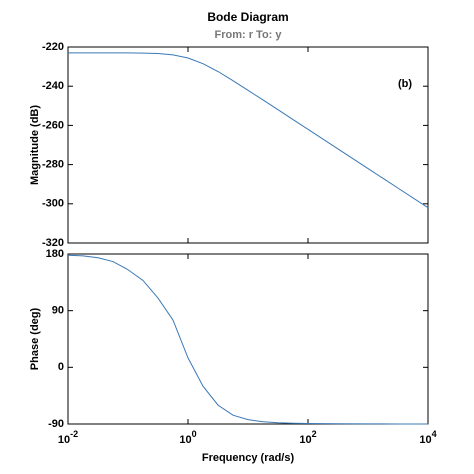  What do you see at coordinates (53, 204) in the screenshot?
I see `y-tick-label: -300` at bounding box center [53, 204].